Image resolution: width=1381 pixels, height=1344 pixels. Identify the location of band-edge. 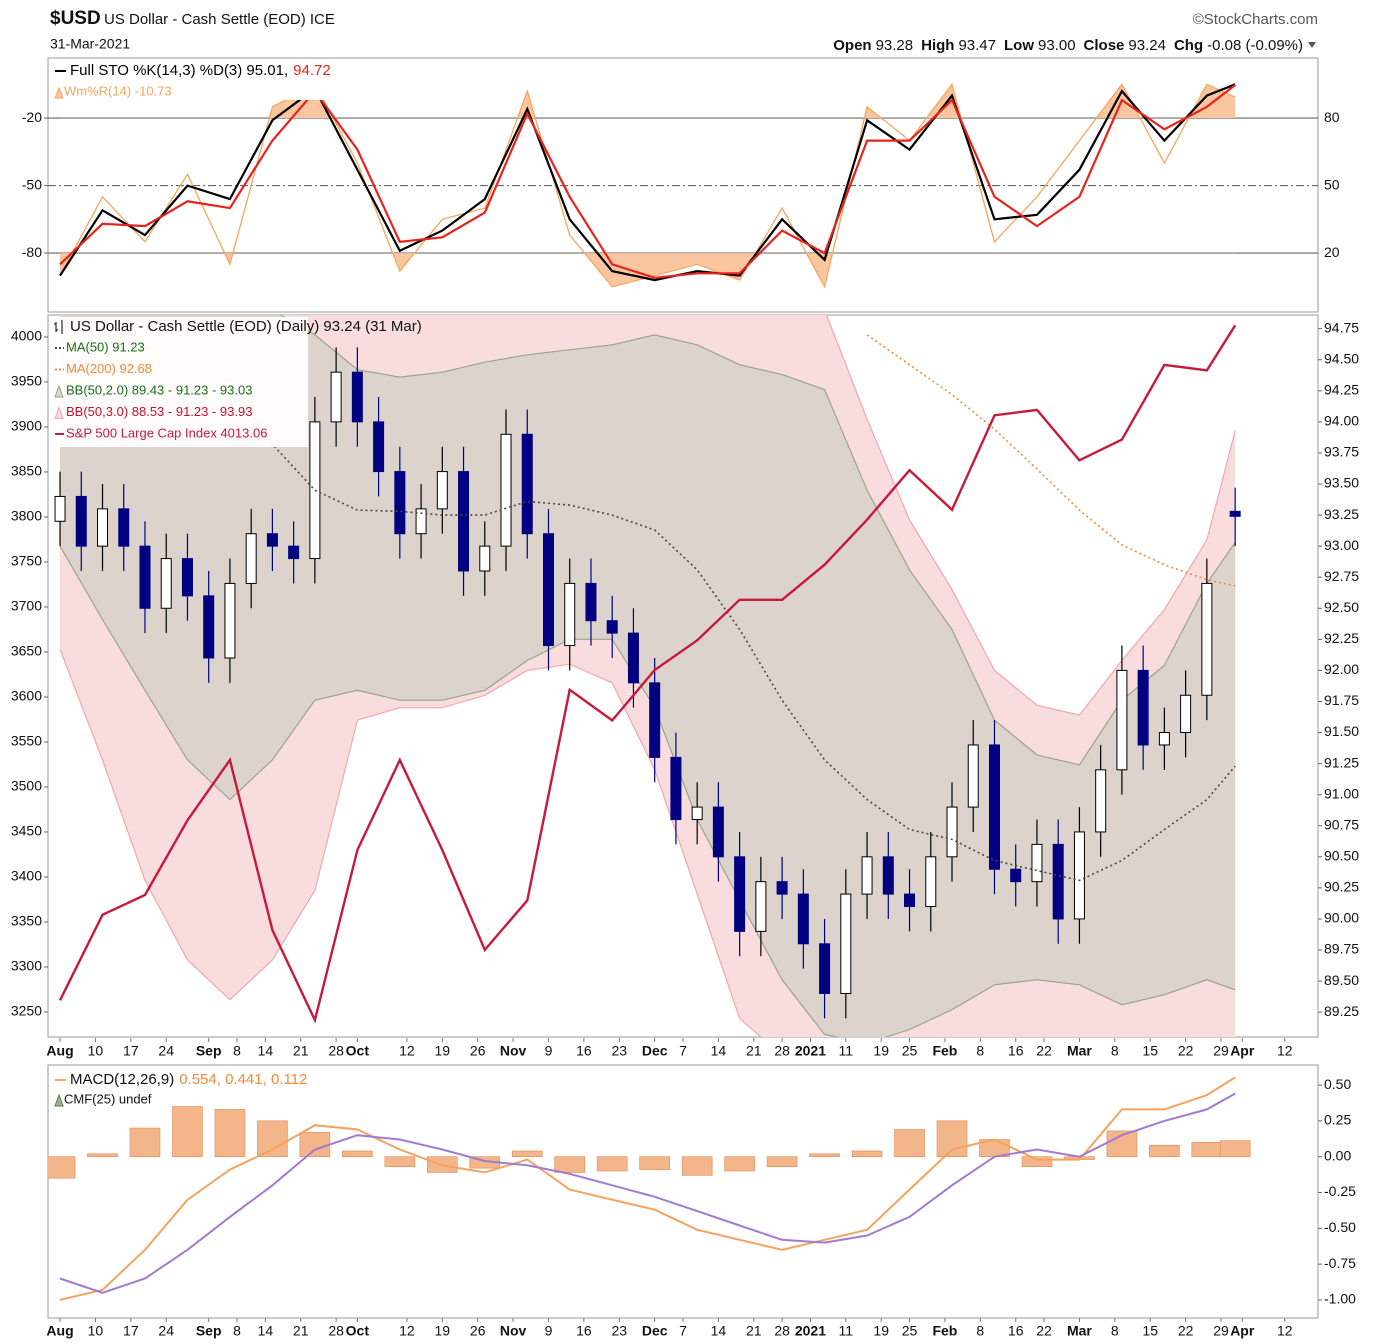
(1030, 515).